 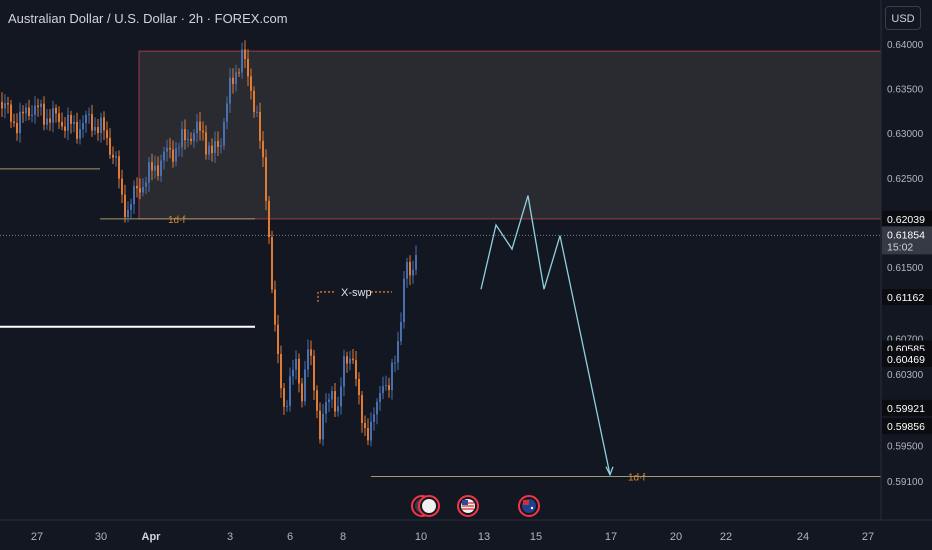 What do you see at coordinates (868, 537) in the screenshot?
I see `time-tick-13: 27` at bounding box center [868, 537].